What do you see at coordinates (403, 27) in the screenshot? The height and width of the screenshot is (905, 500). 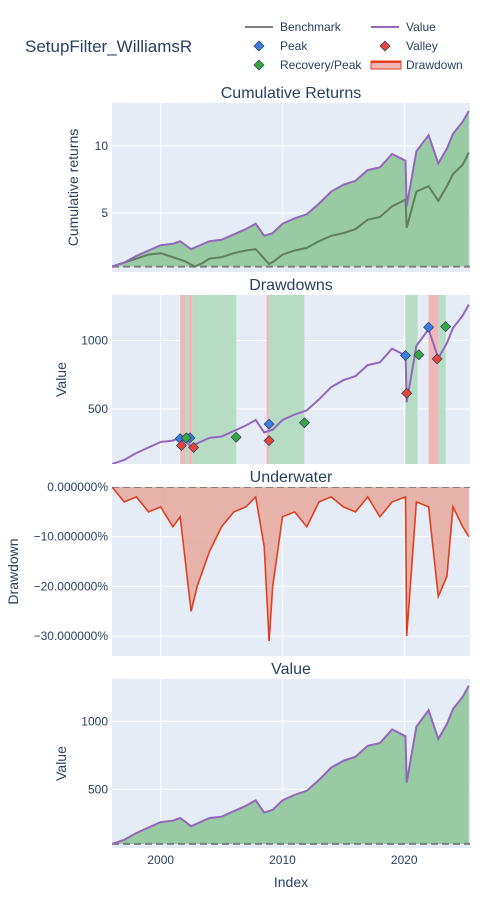 I see `legend-item: Value` at bounding box center [403, 27].